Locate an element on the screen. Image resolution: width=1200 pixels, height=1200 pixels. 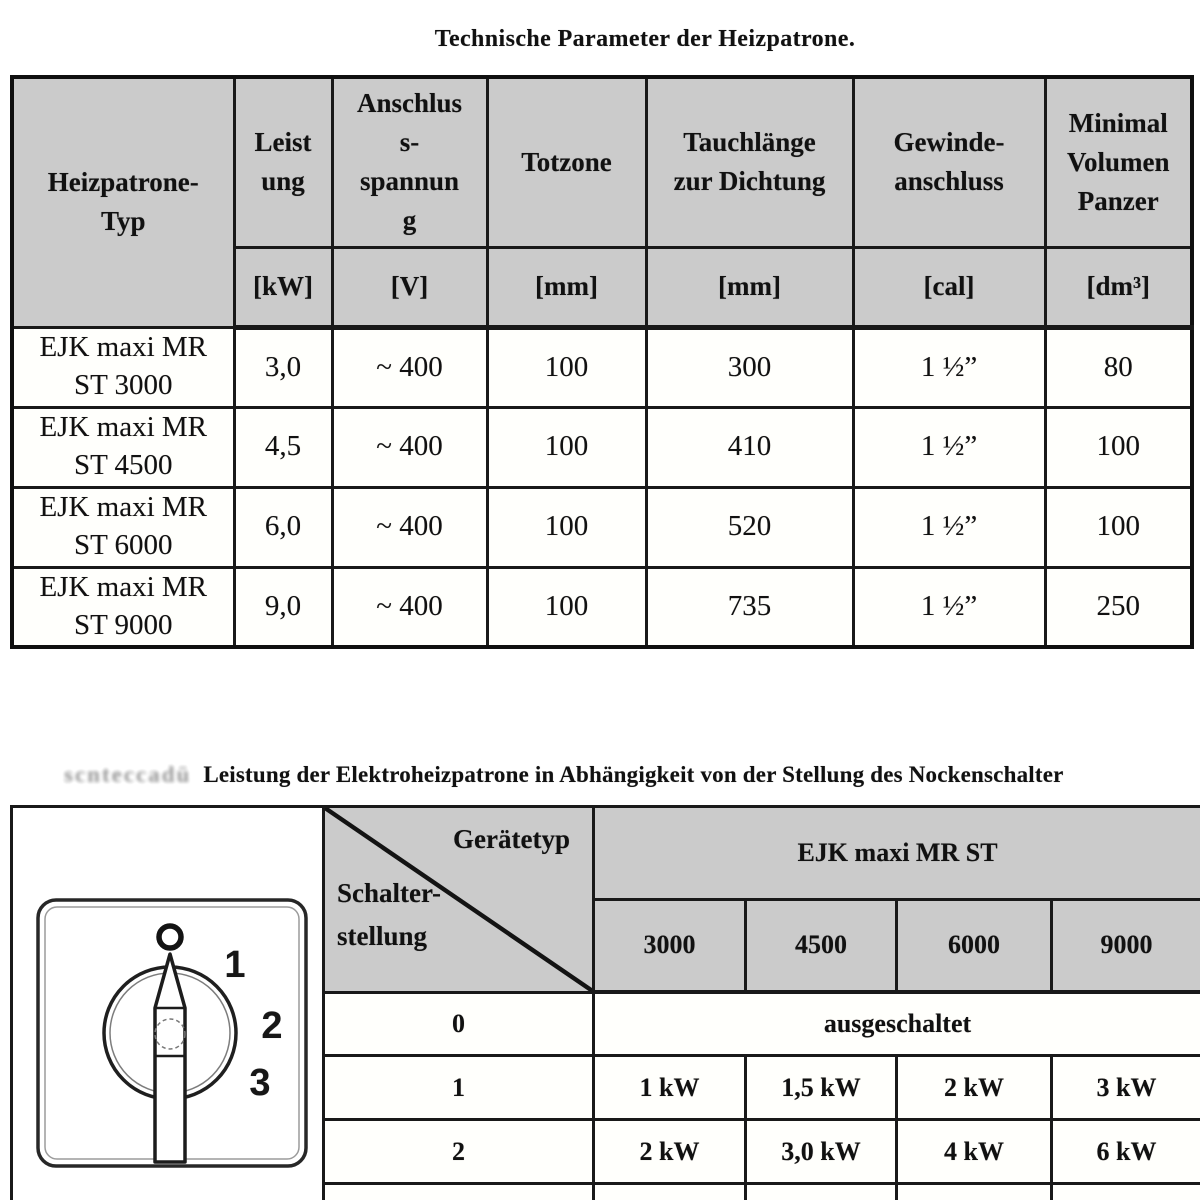
unit-v: [V] is located at coordinates (409, 287).